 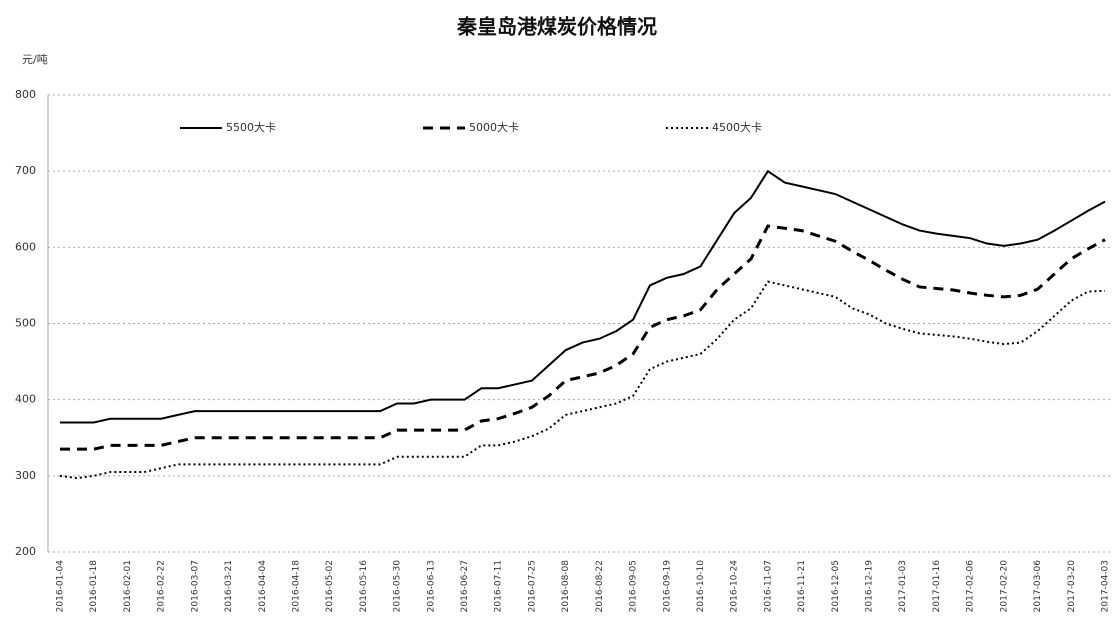 What do you see at coordinates (494, 127) in the screenshot?
I see `legend-label: 5000大卡` at bounding box center [494, 127].